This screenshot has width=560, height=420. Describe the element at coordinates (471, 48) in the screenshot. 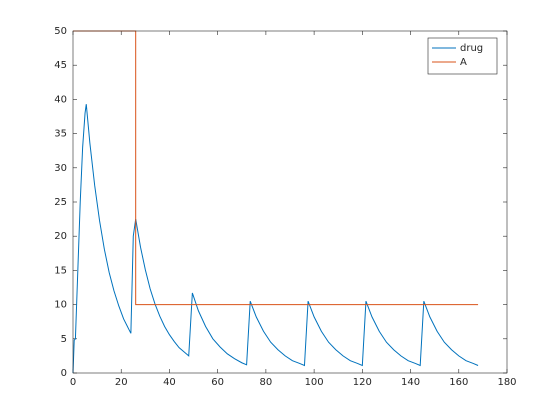

I see `legend-label: drug` at that location.